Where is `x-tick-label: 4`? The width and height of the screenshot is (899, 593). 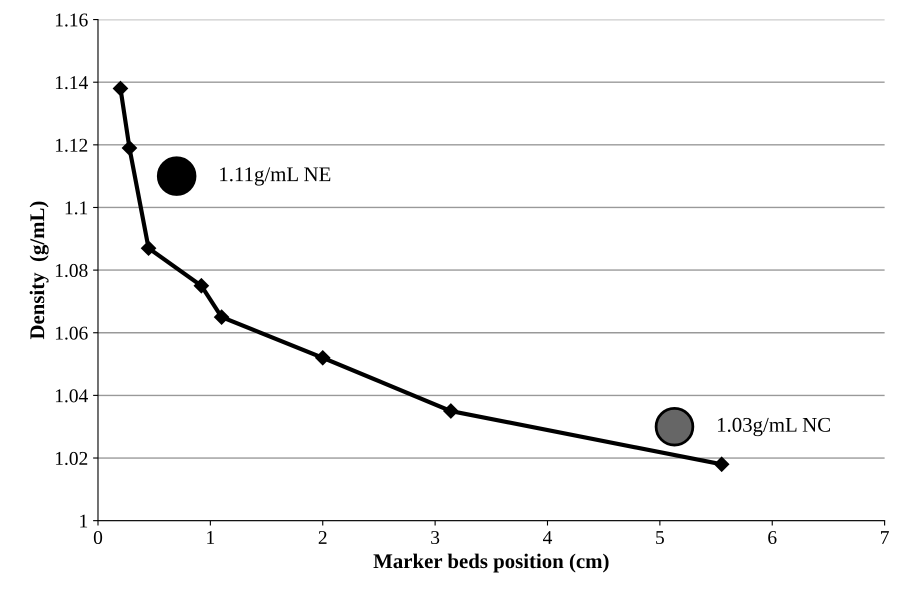 x-tick-label: 4 is located at coordinates (547, 537).